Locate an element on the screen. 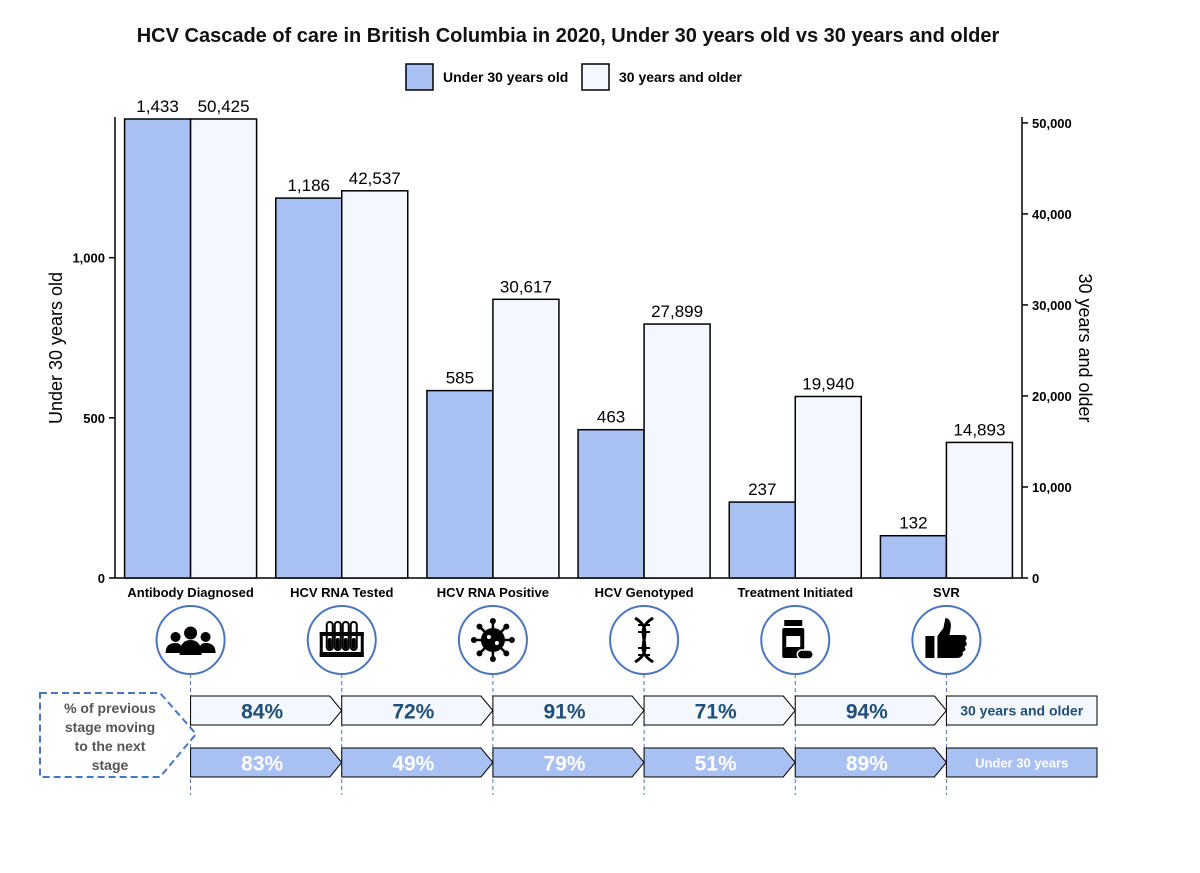 Image resolution: width=1200 pixels, height=873 pixels. rate-value: 89% is located at coordinates (867, 764).